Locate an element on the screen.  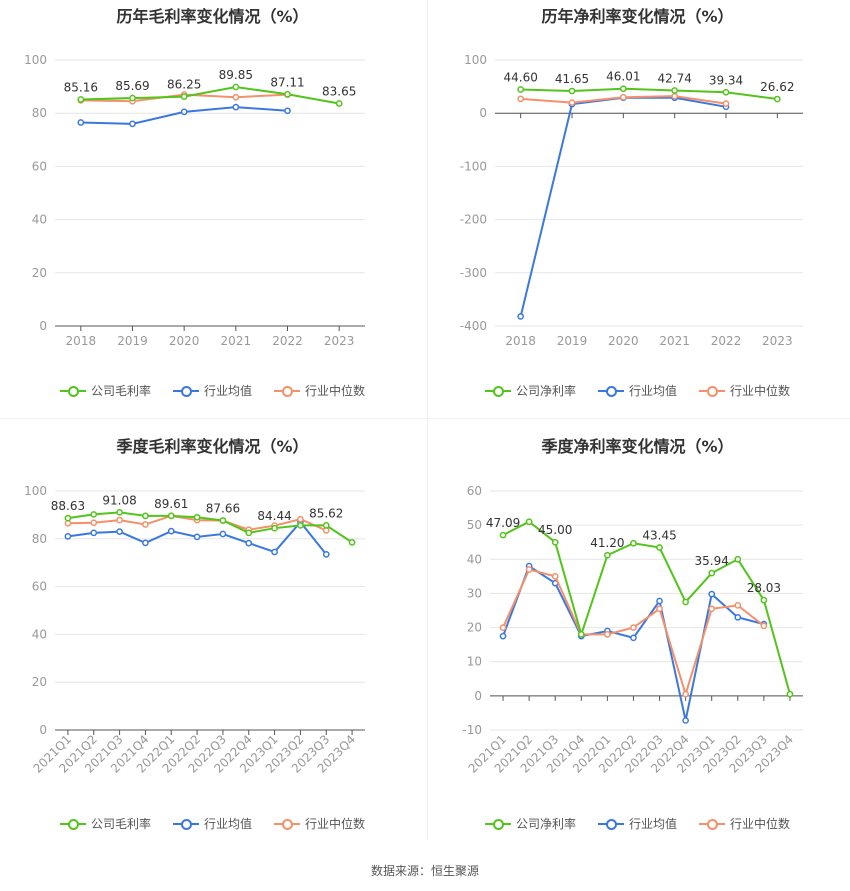
x-tick-label: 2023 is located at coordinates (339, 341).